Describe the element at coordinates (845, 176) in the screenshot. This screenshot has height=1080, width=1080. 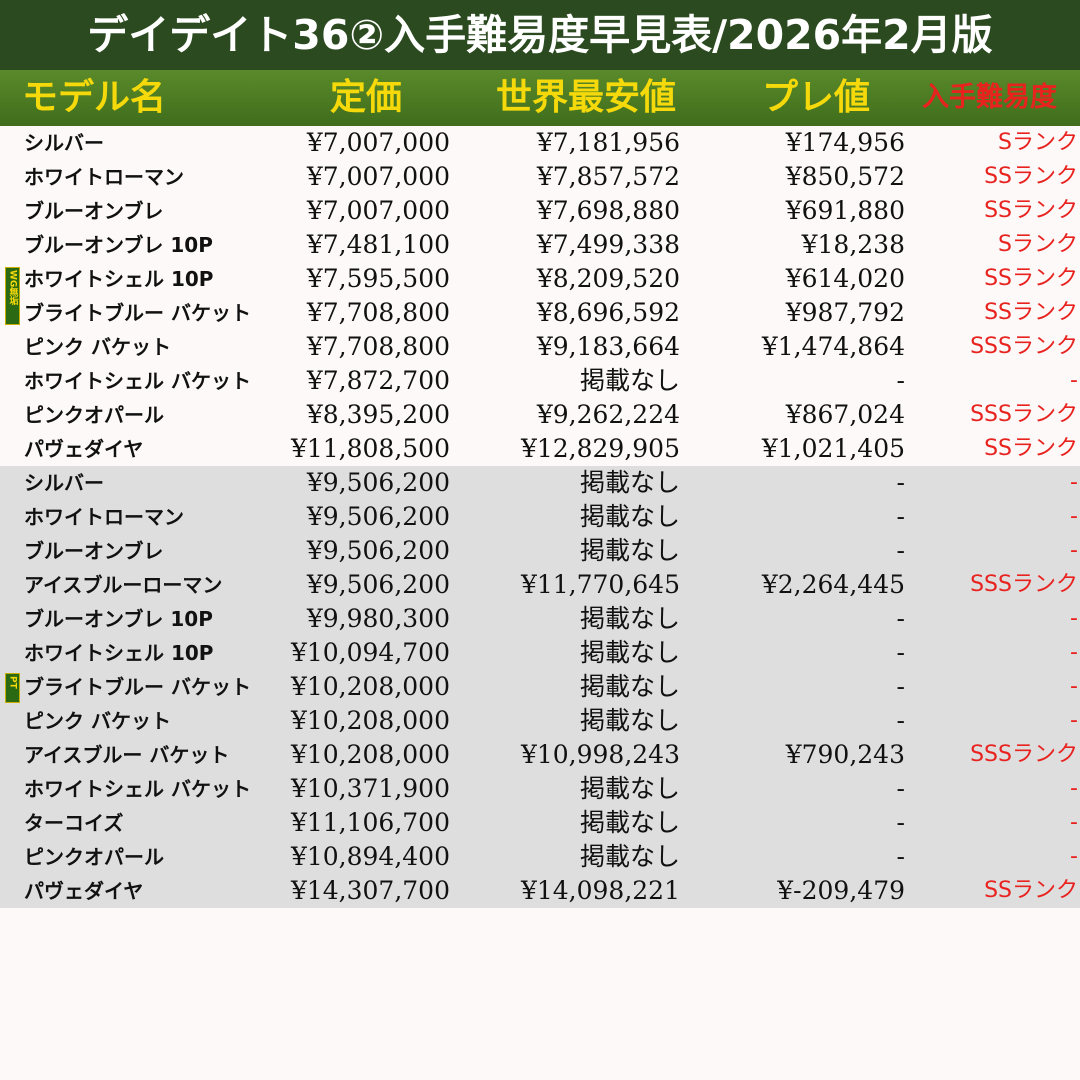
I see `premium-cell: ¥850,572` at that location.